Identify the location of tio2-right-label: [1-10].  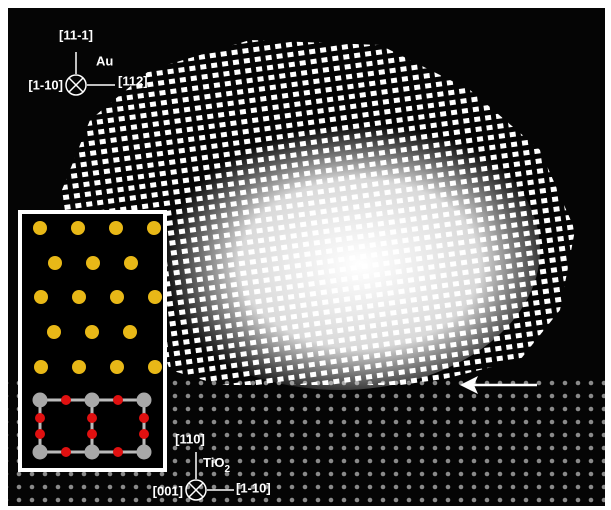
(253, 487).